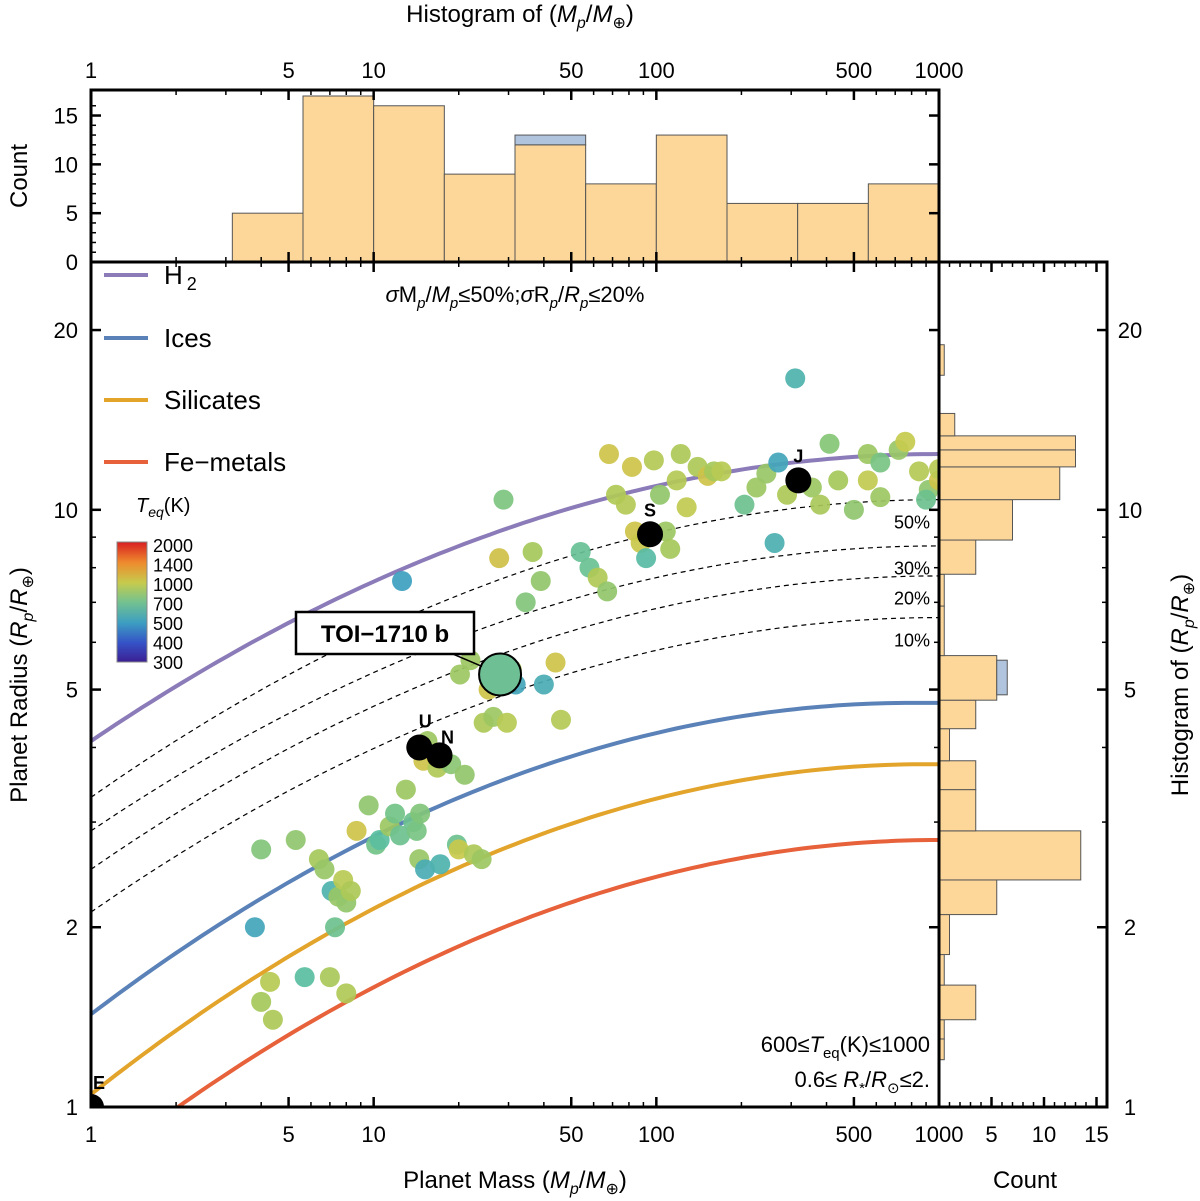 The image size is (1200, 1201). What do you see at coordinates (173, 275) in the screenshot?
I see `legend-label-text: H` at bounding box center [173, 275].